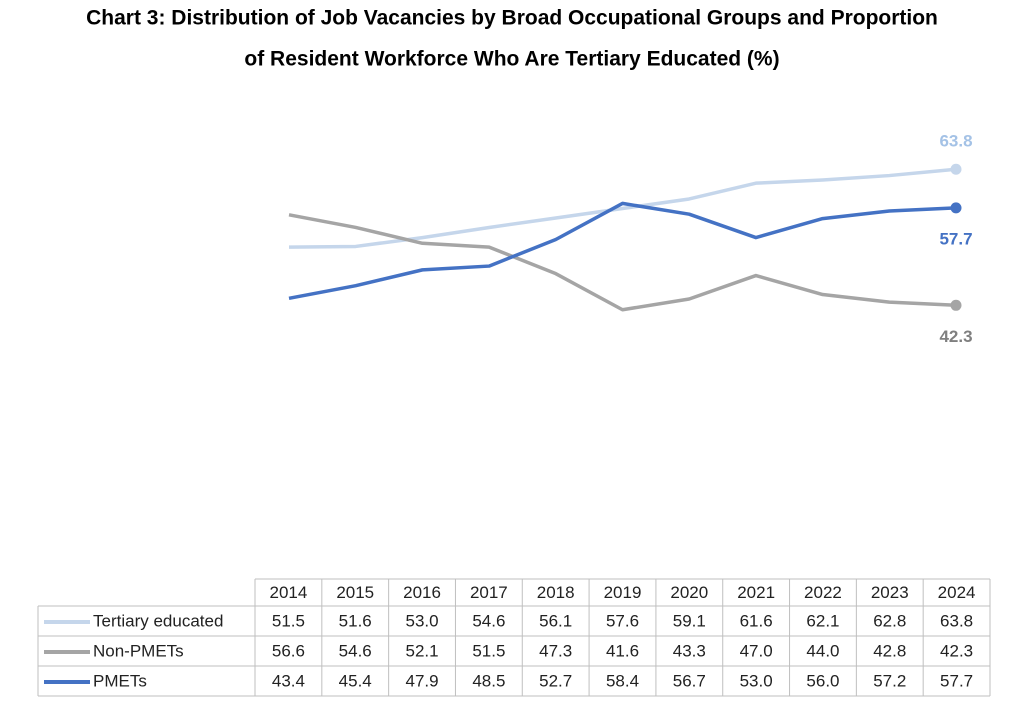 This screenshot has width=1024, height=707. What do you see at coordinates (623, 592) in the screenshot?
I see `table-header: 2019` at bounding box center [623, 592].